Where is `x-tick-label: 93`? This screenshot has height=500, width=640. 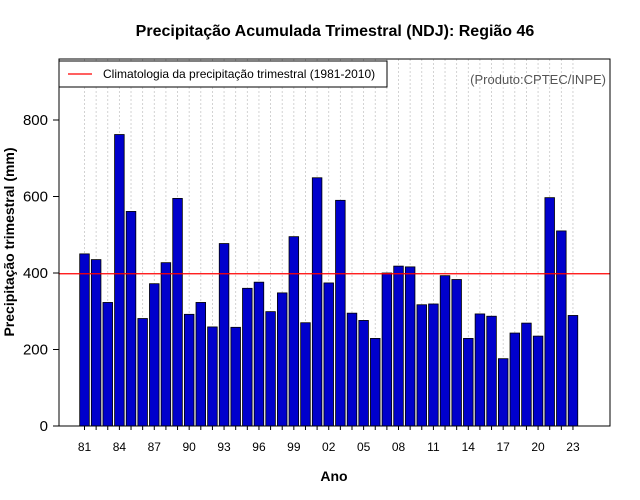 x-tick-label: 93 is located at coordinates (224, 447).